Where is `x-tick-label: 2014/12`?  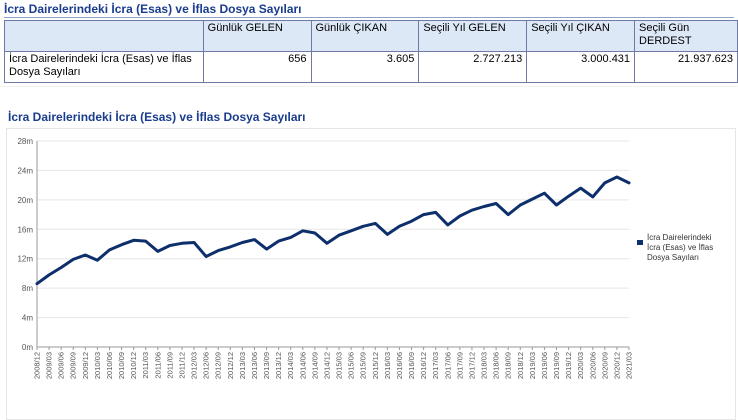 x-tick-label: 2014/12 is located at coordinates (326, 365).